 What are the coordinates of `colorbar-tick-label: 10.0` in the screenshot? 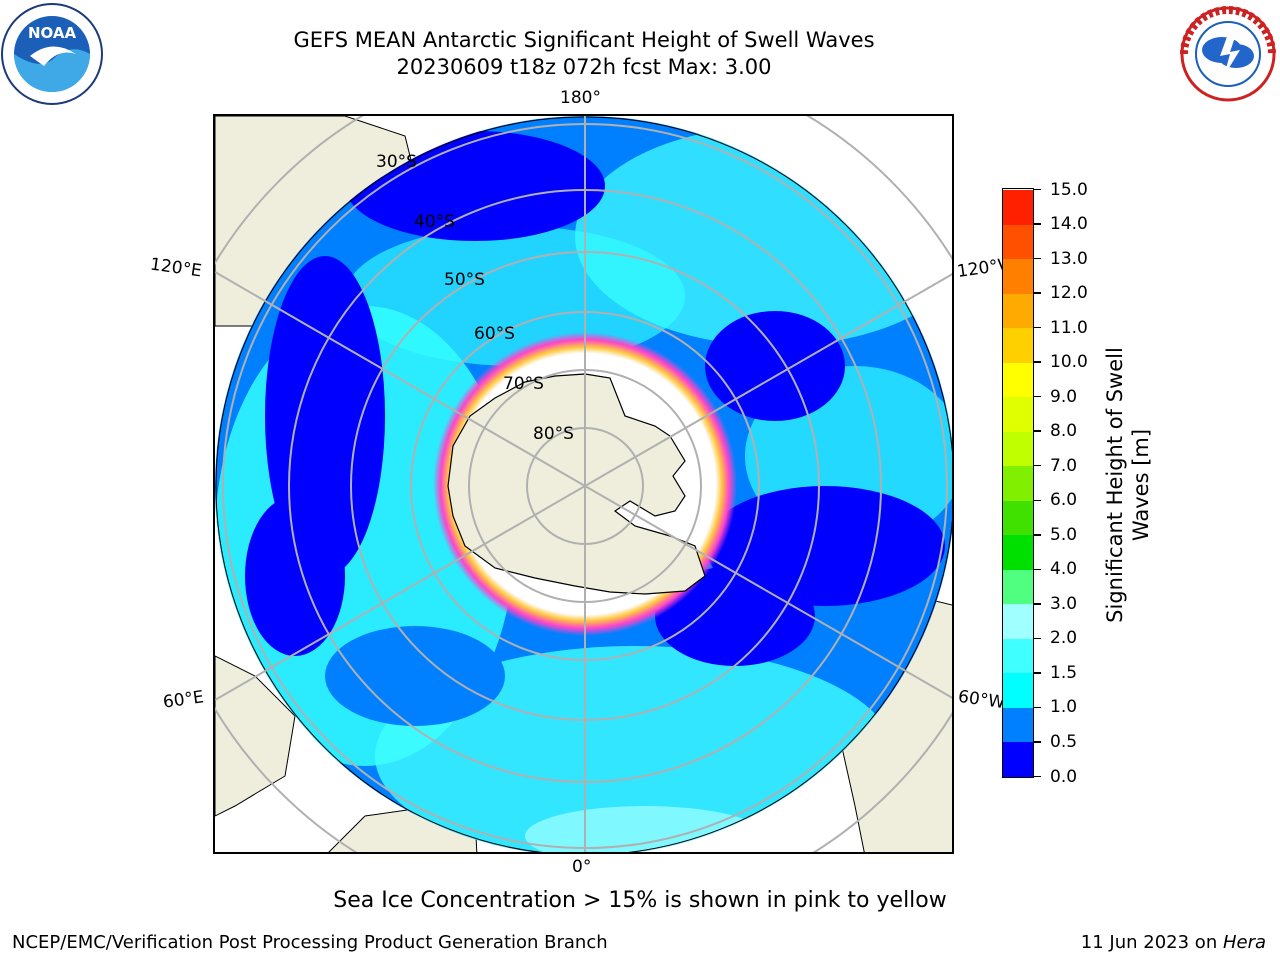 It's located at (1069, 362).